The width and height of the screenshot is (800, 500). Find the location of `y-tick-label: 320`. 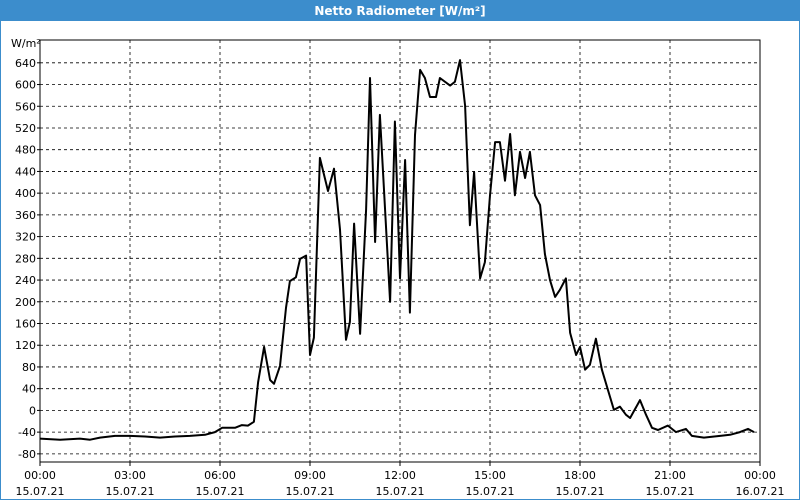

y-tick-label: 320 is located at coordinates (25, 237).